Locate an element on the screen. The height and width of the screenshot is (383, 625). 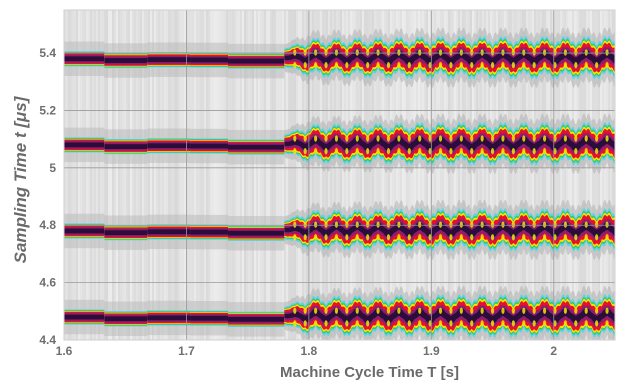
y-axis-label: Sampling Time t [μs] is located at coordinates (20, 179).